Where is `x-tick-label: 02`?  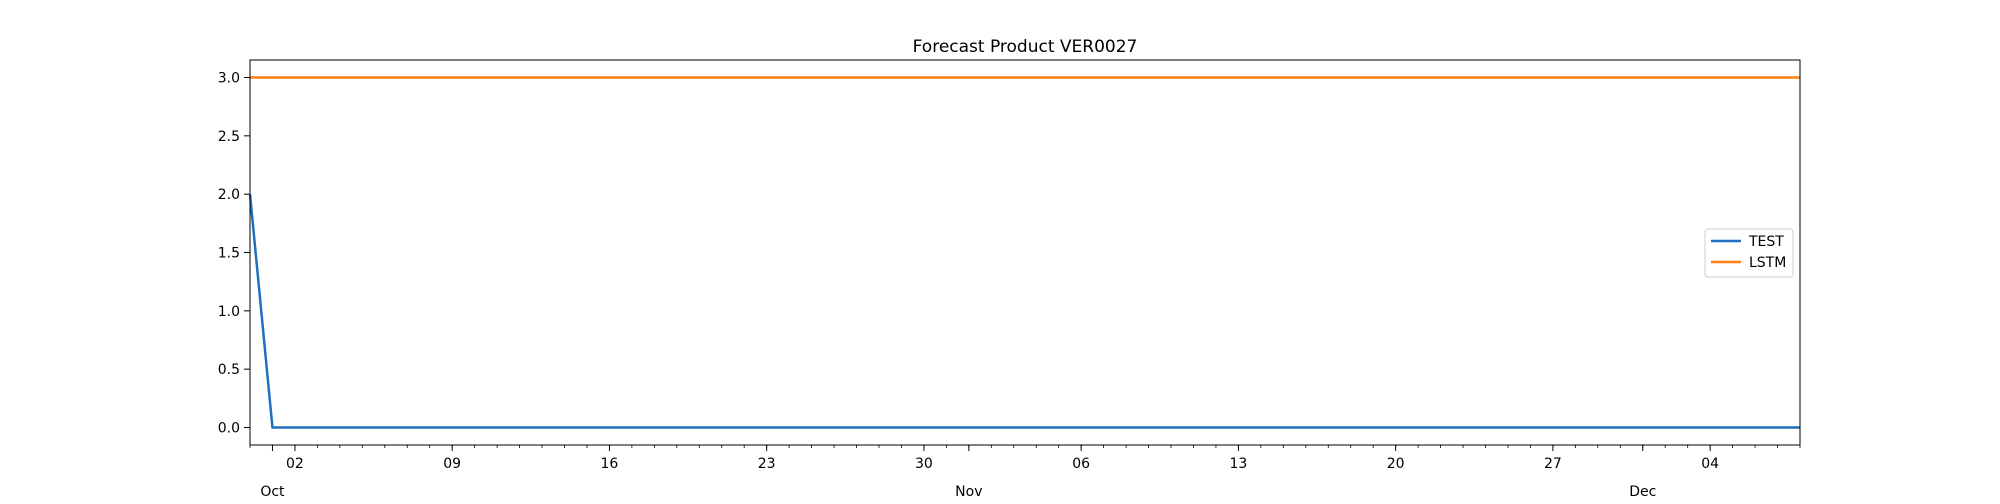 x-tick-label: 02 is located at coordinates (295, 464).